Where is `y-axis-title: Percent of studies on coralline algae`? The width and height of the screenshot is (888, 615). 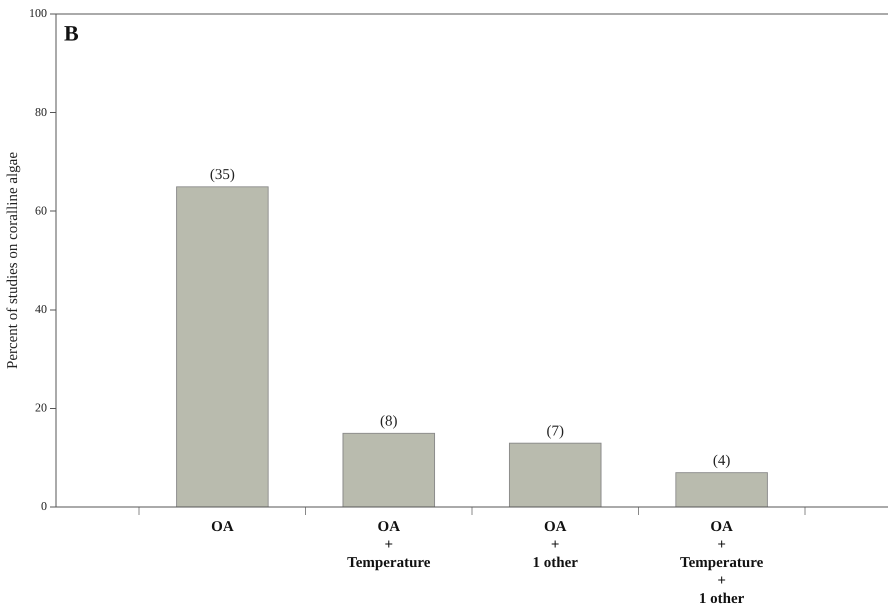
y-axis-title: Percent of studies on coralline algae is located at coordinates (12, 261).